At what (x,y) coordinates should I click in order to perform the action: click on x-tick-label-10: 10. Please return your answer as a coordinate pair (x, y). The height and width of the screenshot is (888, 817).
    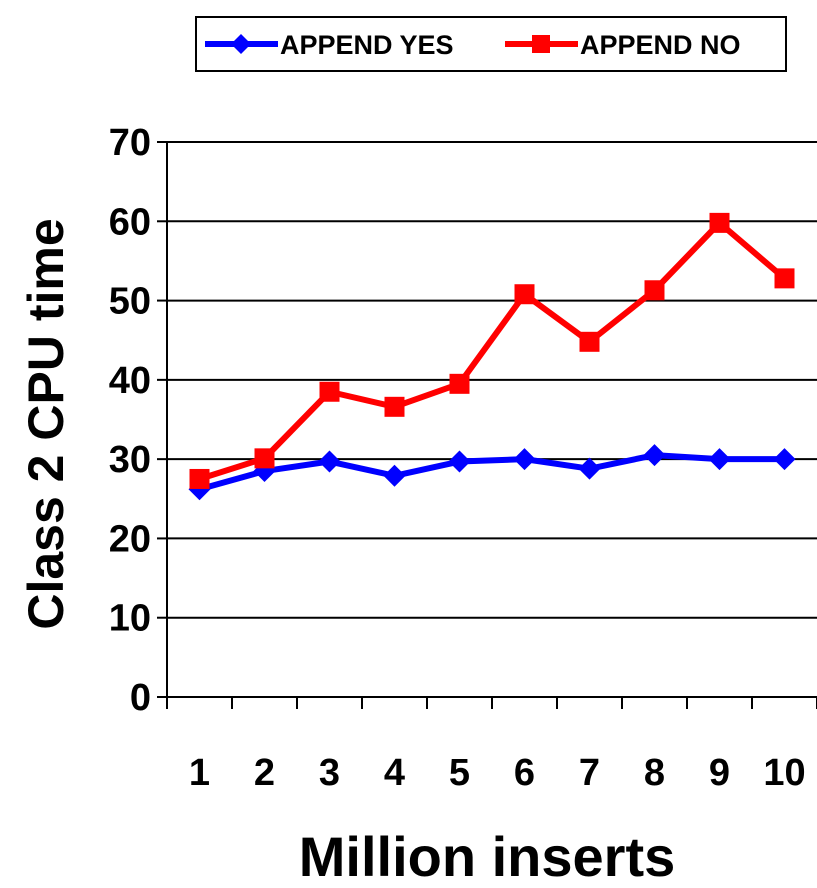
    Looking at the image, I should click on (784, 773).